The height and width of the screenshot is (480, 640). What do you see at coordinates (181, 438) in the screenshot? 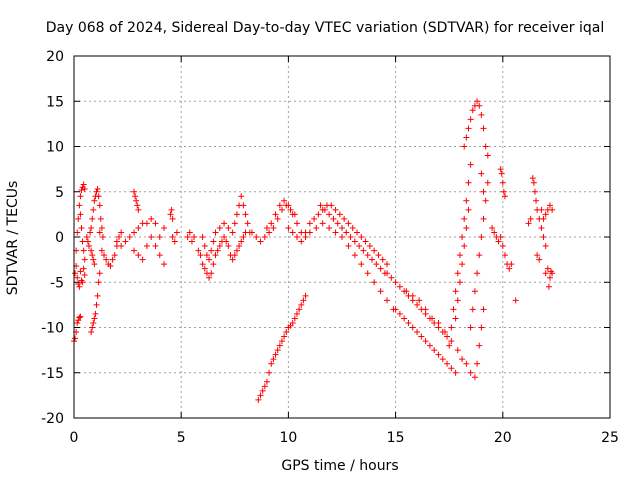
I see `x-tick-label: 5` at bounding box center [181, 438].